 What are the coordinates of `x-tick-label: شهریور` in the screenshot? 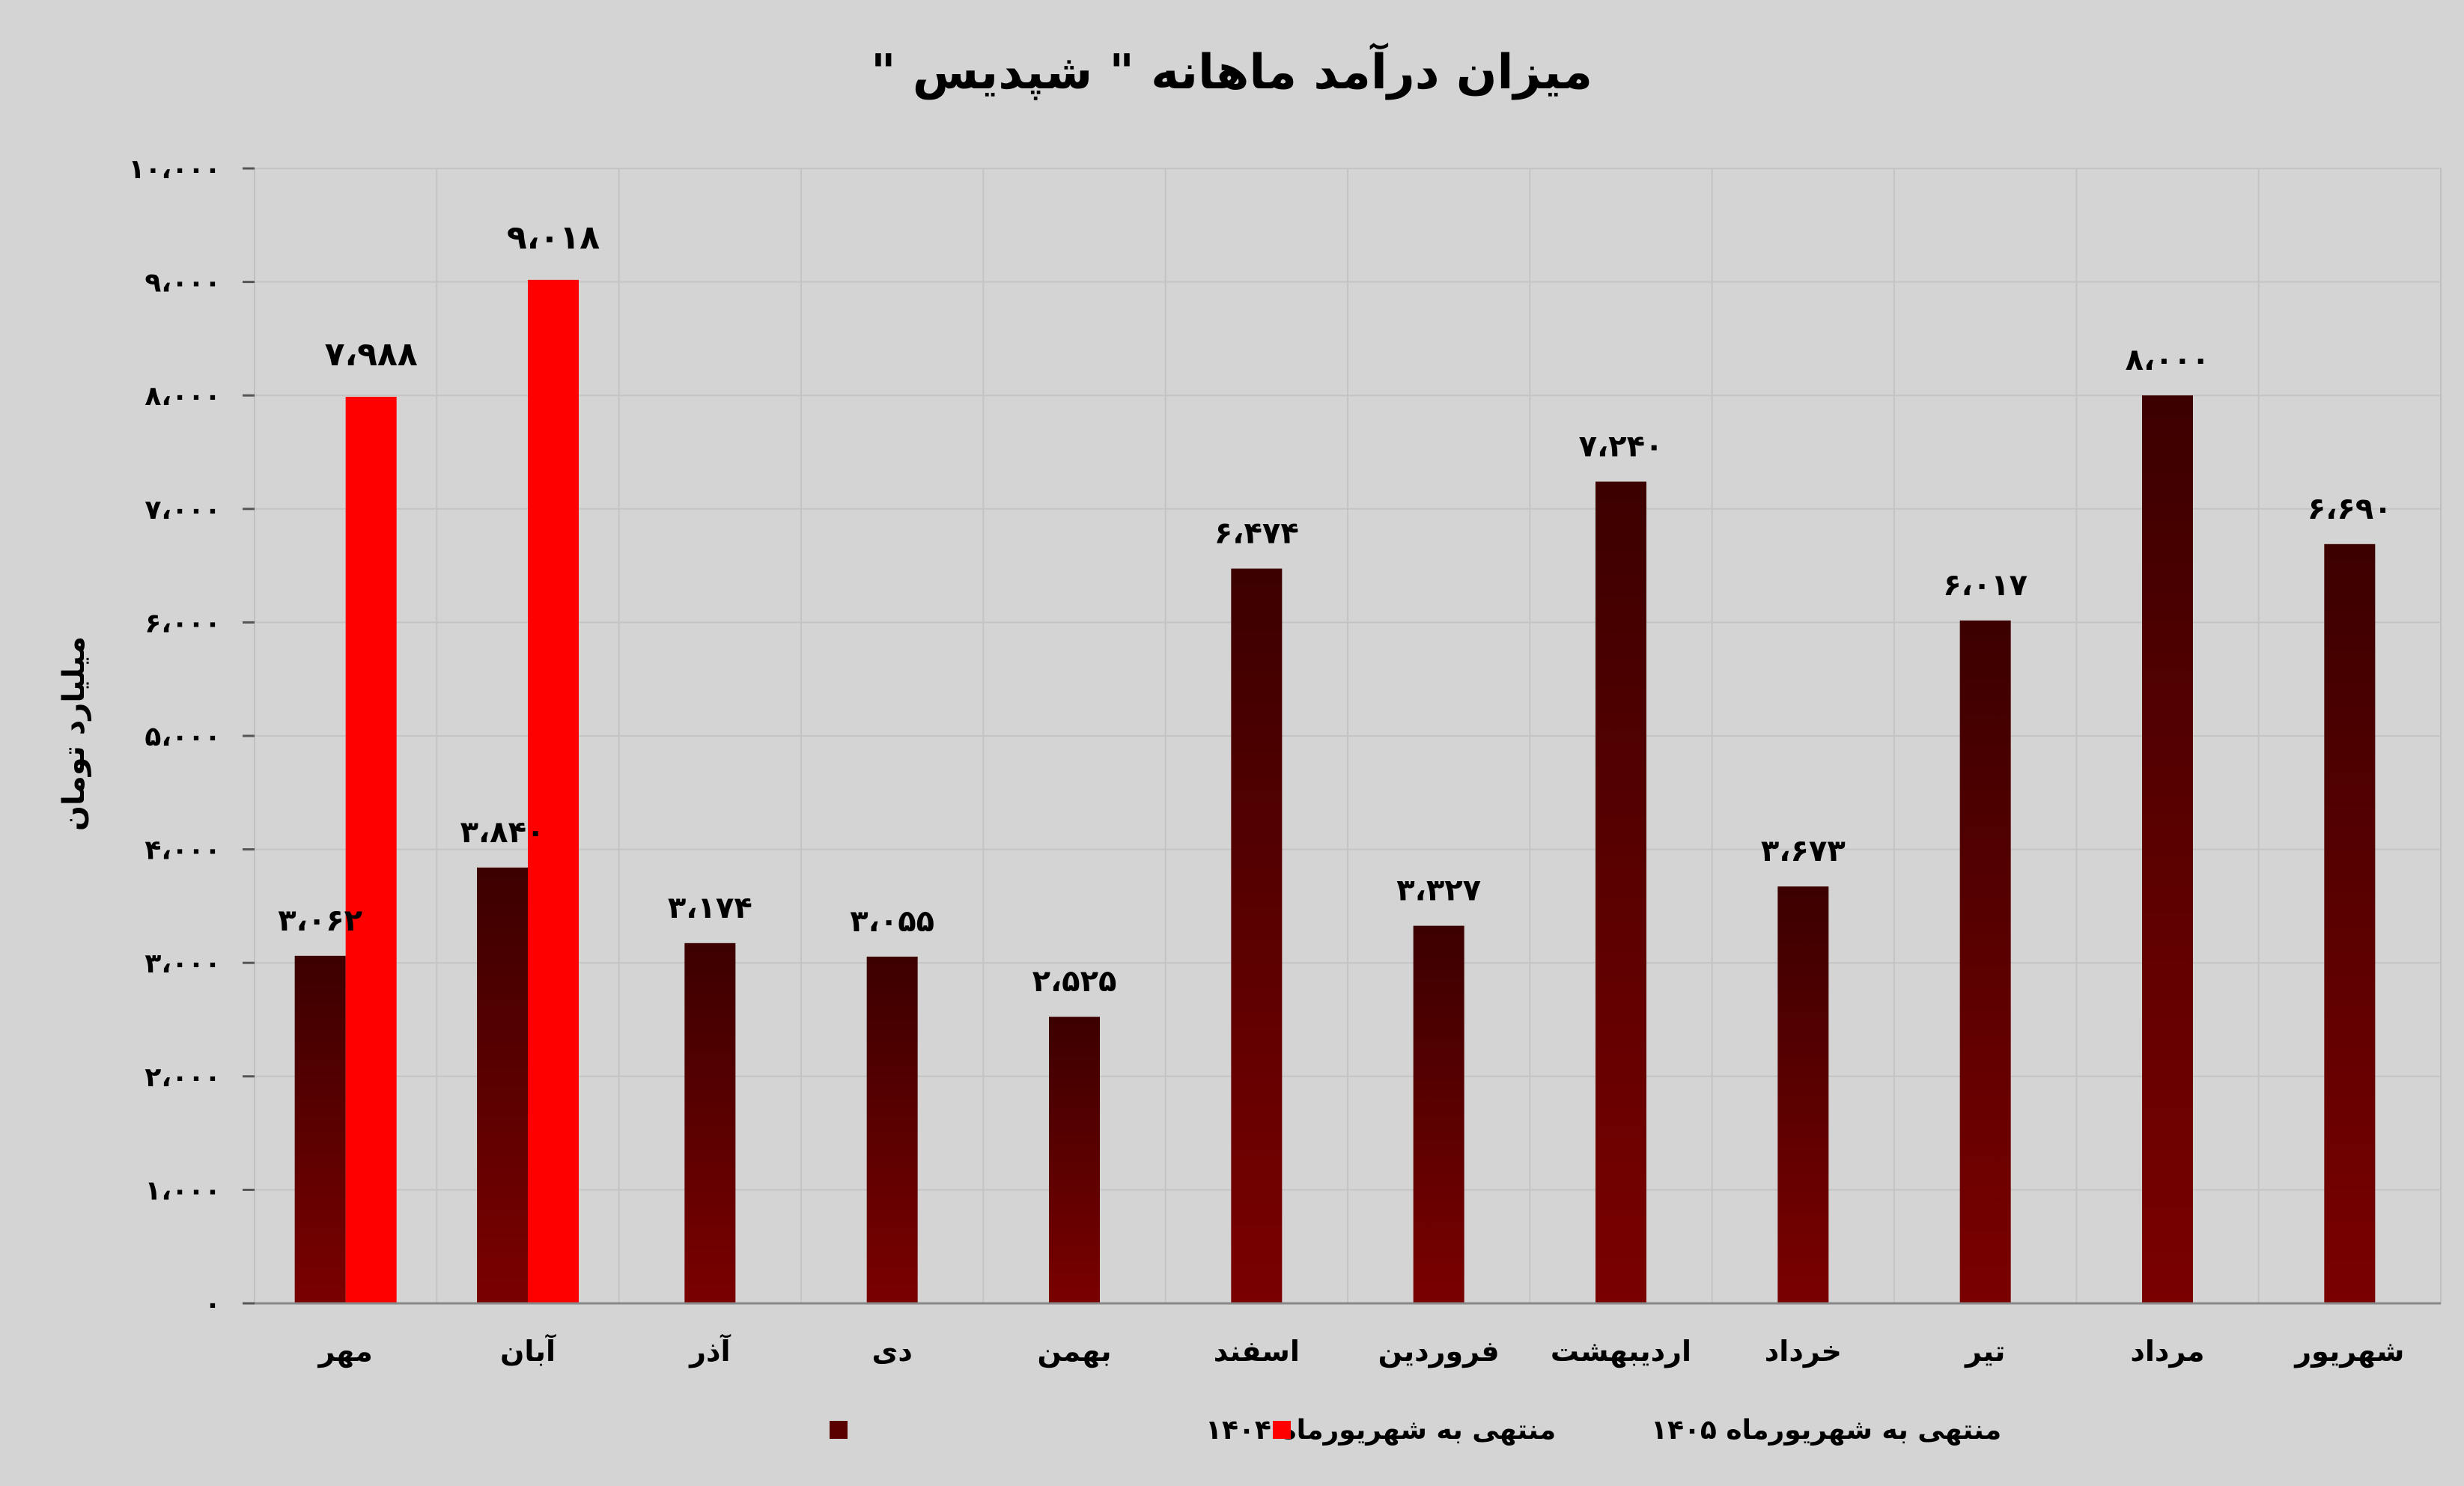 It's located at (2348, 1351).